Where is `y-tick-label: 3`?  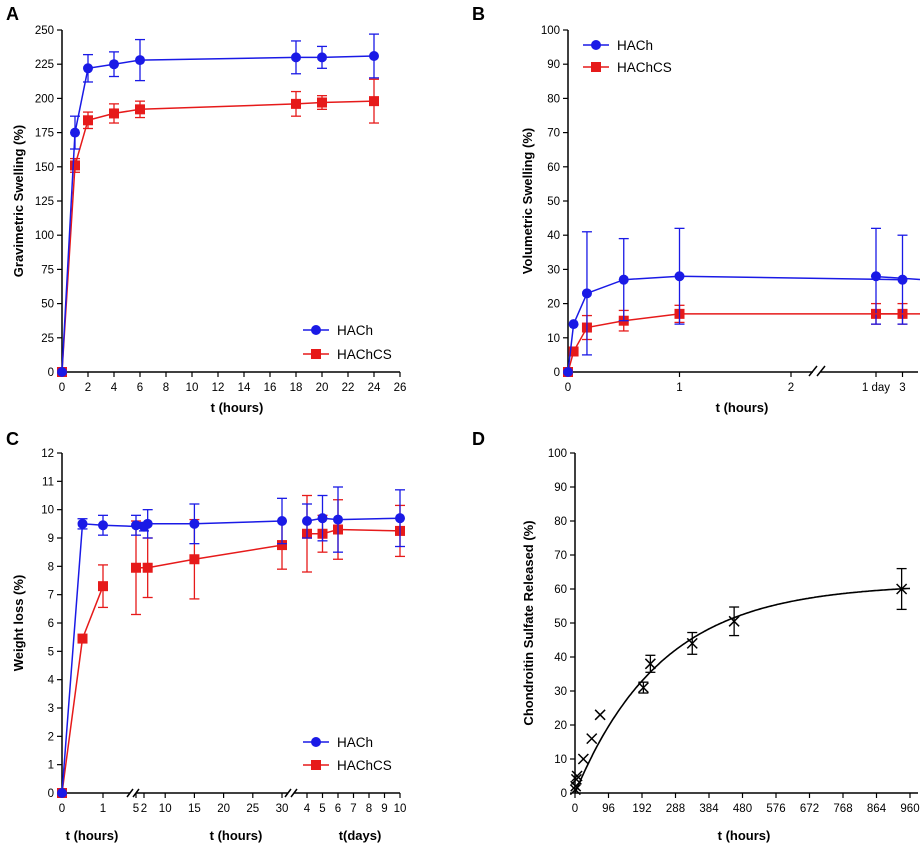 y-tick-label: 3 is located at coordinates (51, 709).